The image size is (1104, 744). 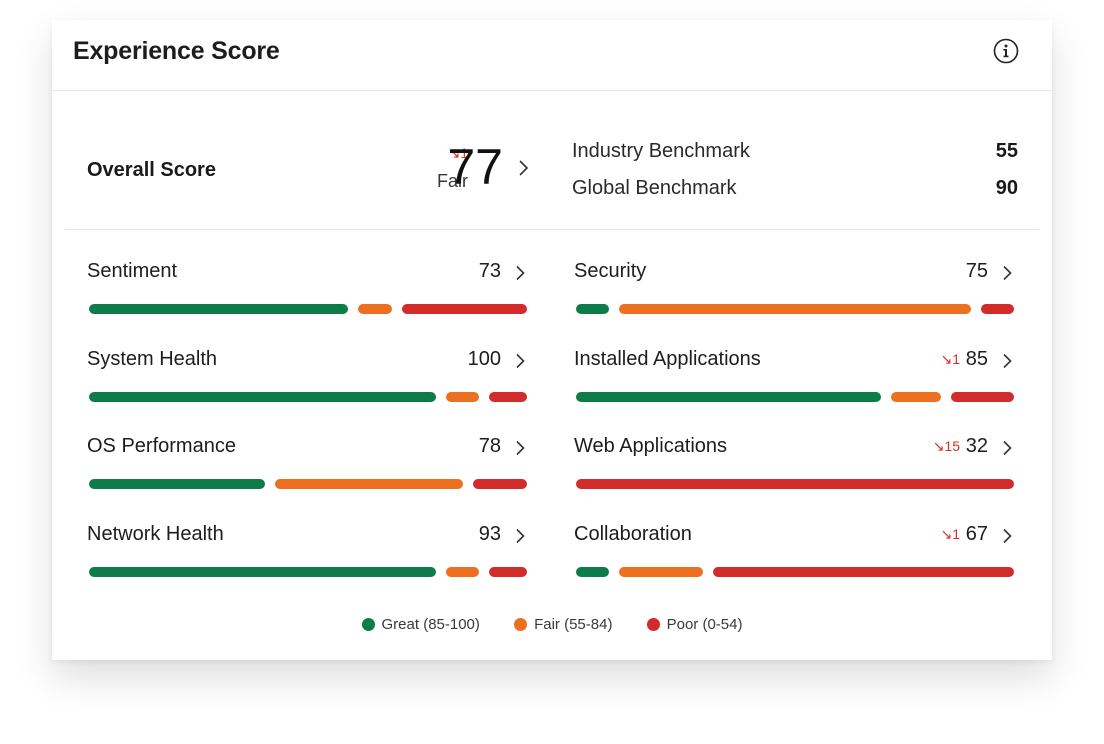 I want to click on overall-score-link: ↘1 Fair 77, so click(x=461, y=169).